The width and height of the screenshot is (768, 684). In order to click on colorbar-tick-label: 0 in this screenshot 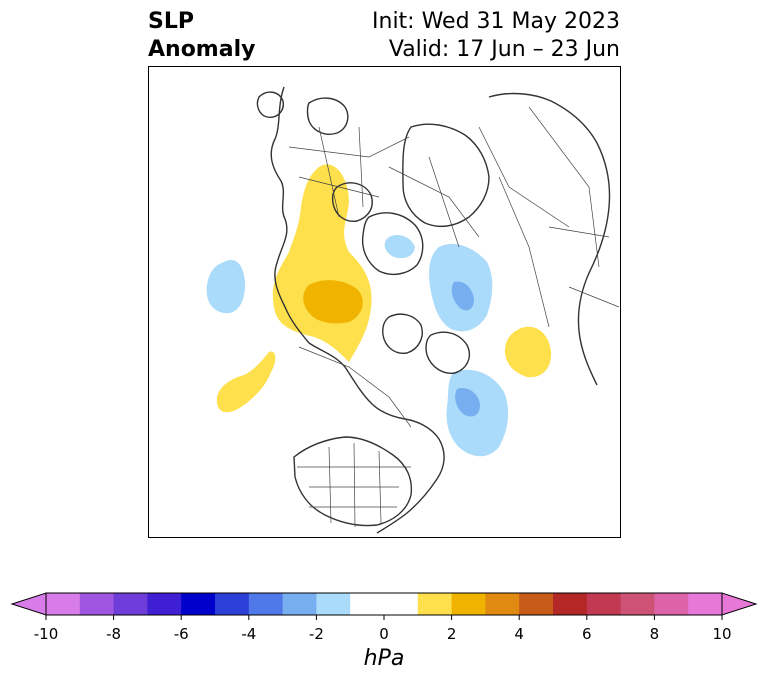, I will do `click(384, 634)`.